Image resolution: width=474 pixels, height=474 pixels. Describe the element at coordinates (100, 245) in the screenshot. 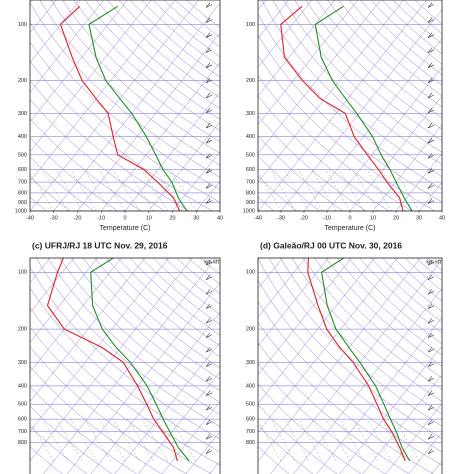

I see `panel-title: (c) UFRJ/RJ 18 UTC Nov. 29, 2016` at that location.